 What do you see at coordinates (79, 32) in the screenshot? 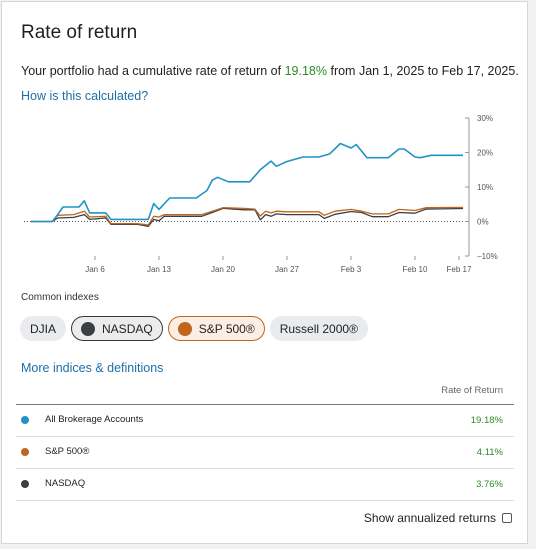
I see `card-title: Rate of return` at bounding box center [79, 32].